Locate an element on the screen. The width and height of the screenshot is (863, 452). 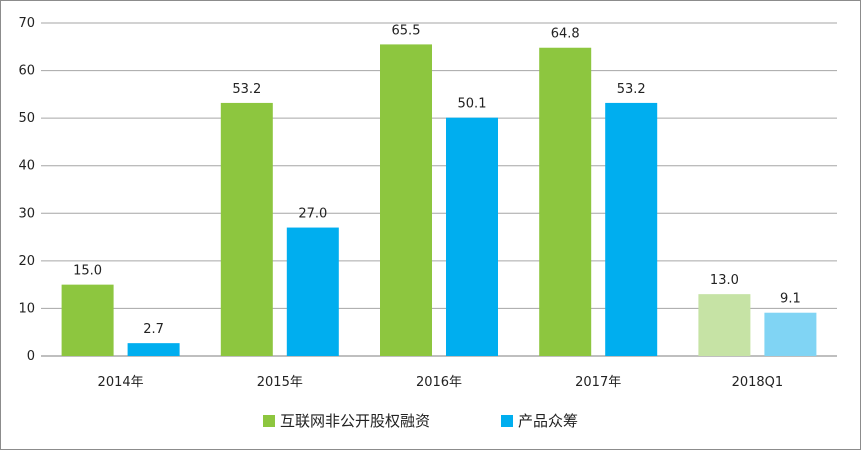
data-label: 27.0 is located at coordinates (312, 214).